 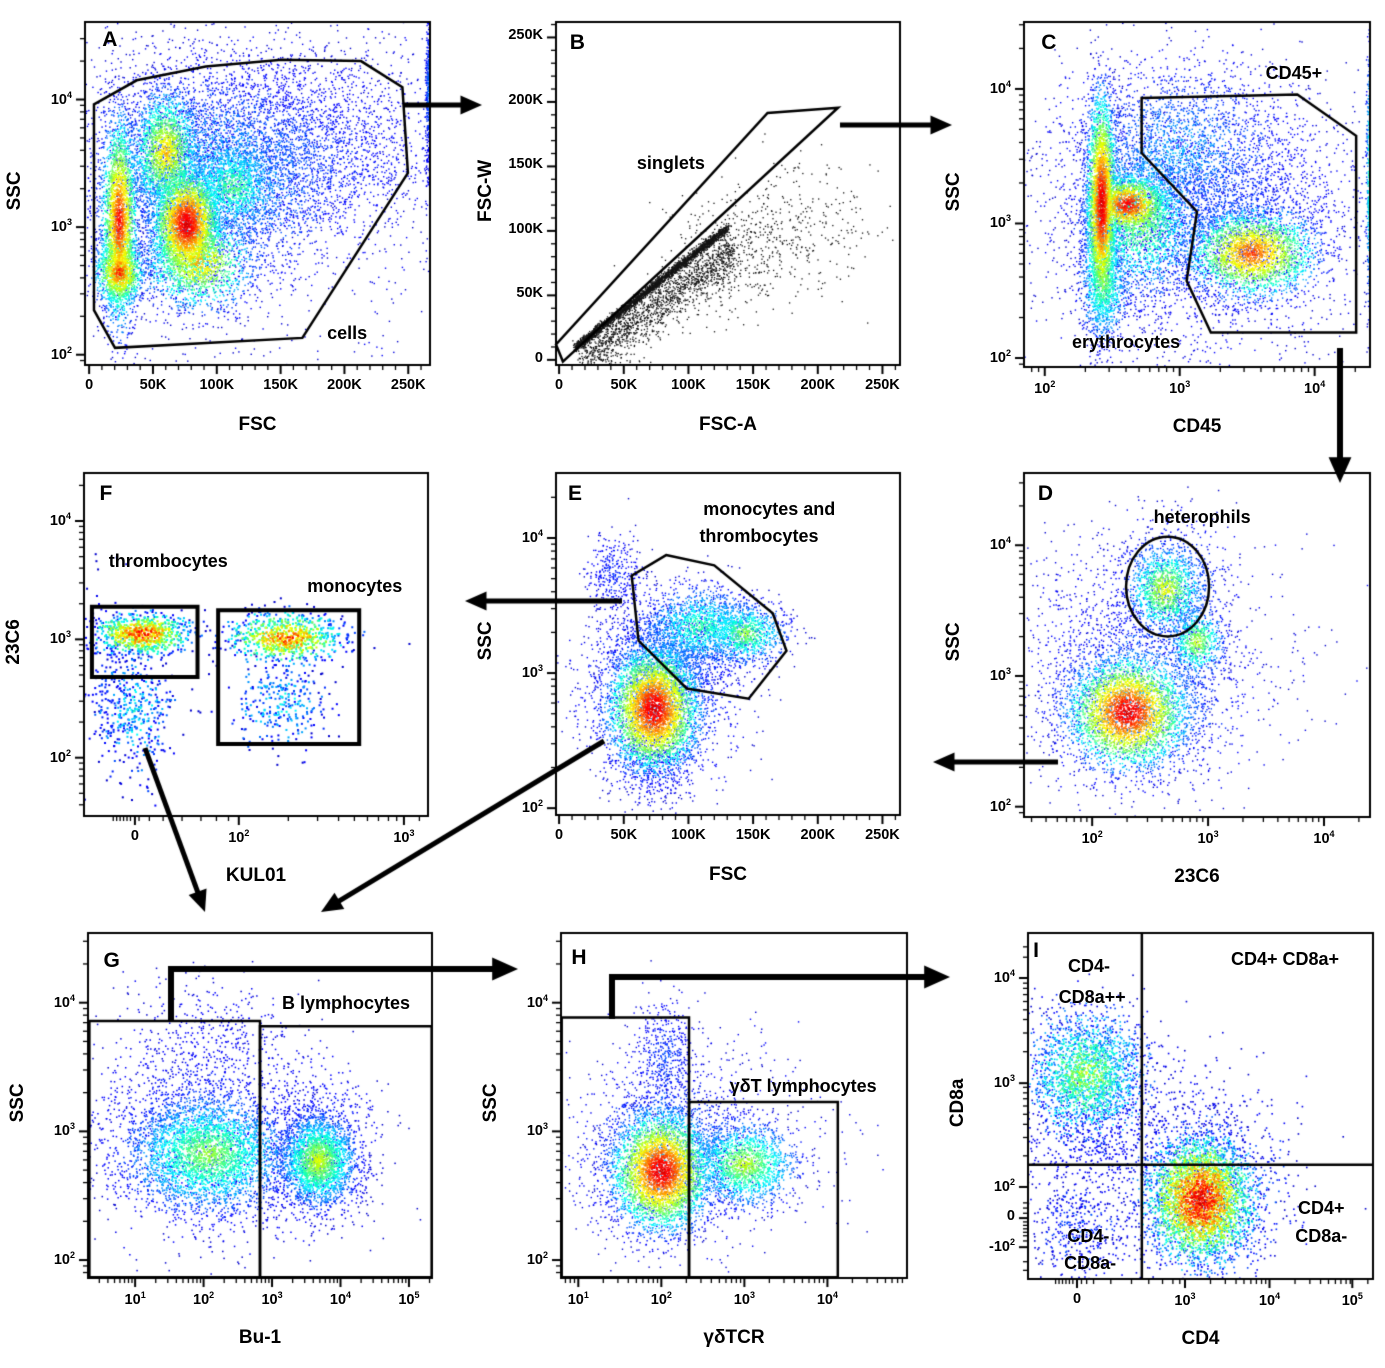 I want to click on panel-letter: H, so click(x=579, y=957).